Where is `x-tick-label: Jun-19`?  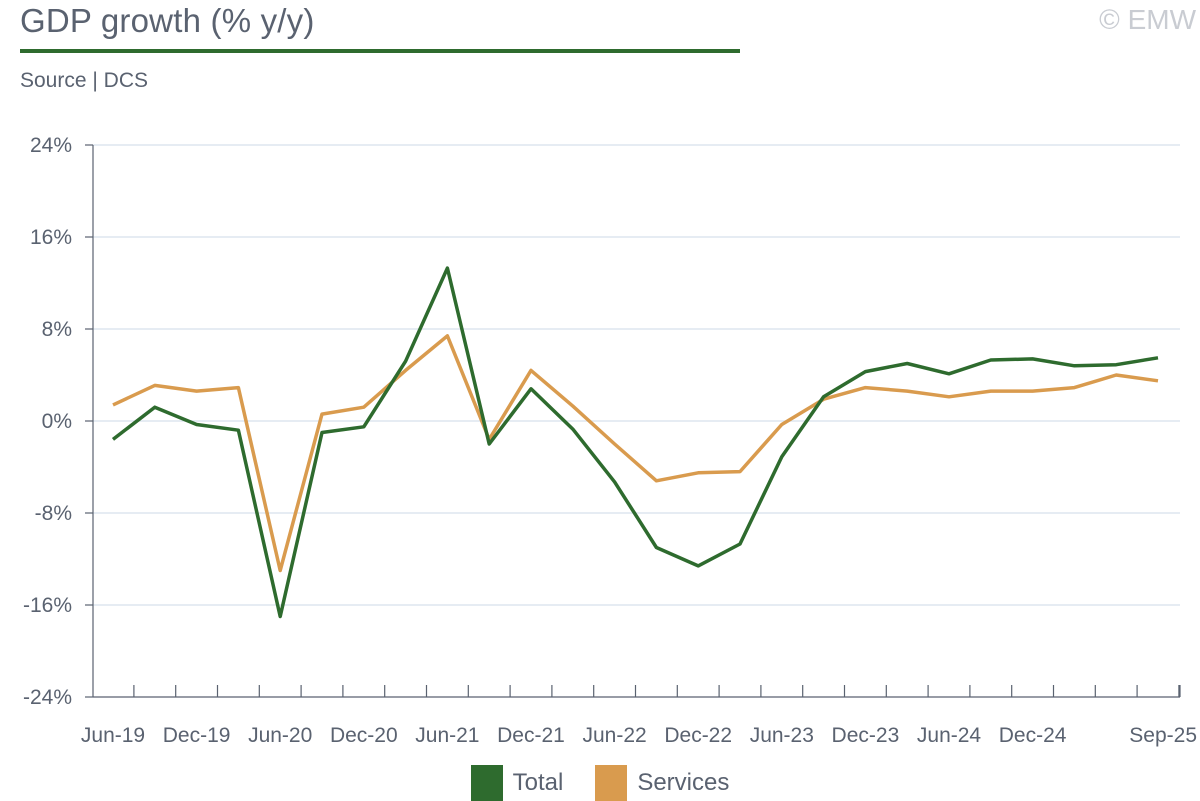 x-tick-label: Jun-19 is located at coordinates (113, 735).